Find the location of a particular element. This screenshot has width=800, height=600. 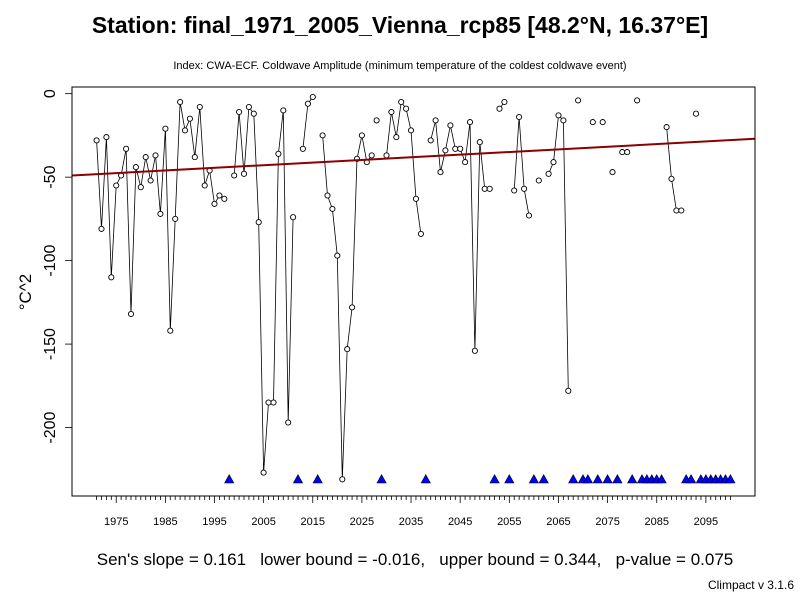

y-axis-label: °C^2 is located at coordinates (25, 292).